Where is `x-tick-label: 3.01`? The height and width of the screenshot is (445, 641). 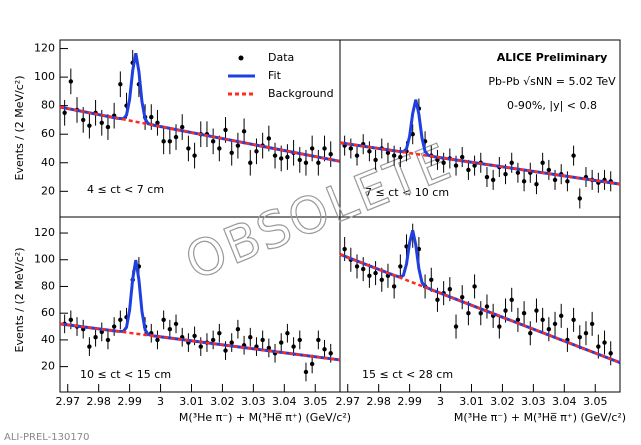 x-tick-label: 3.01 is located at coordinates (471, 401).